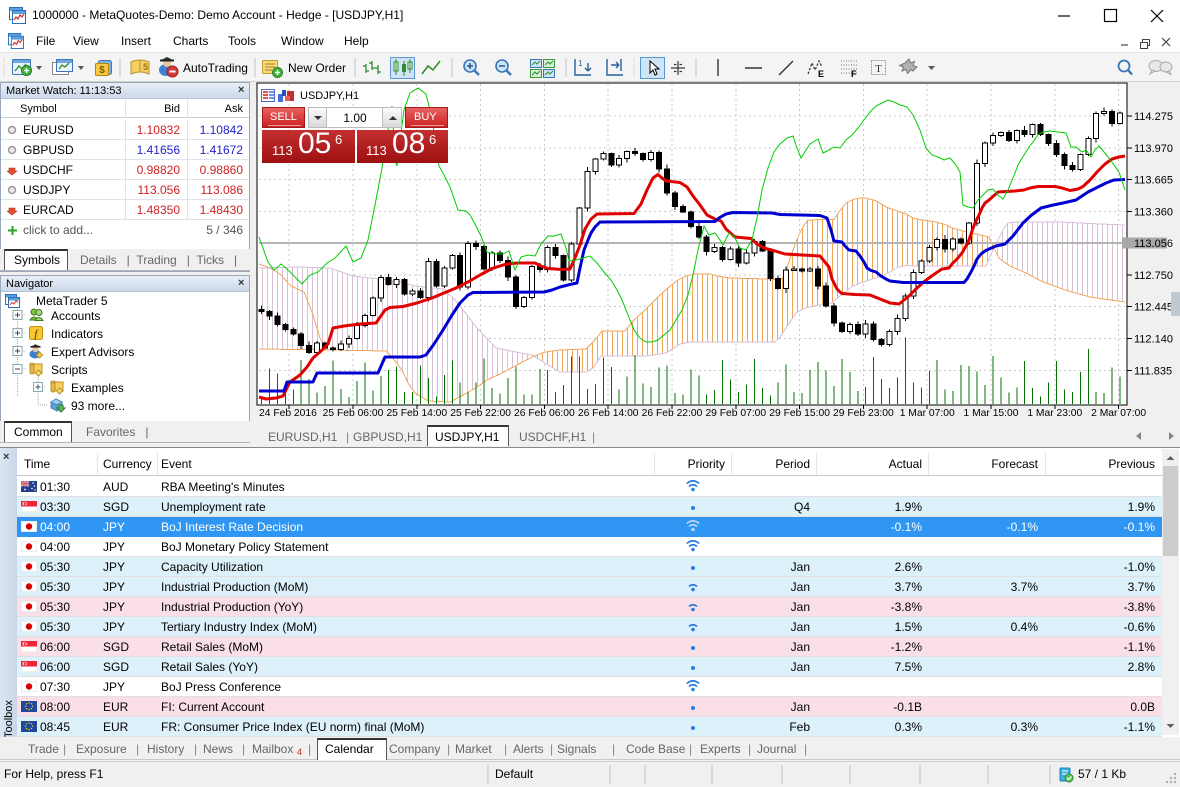  Describe the element at coordinates (75, 316) in the screenshot. I see `svg-text: Accounts` at that location.